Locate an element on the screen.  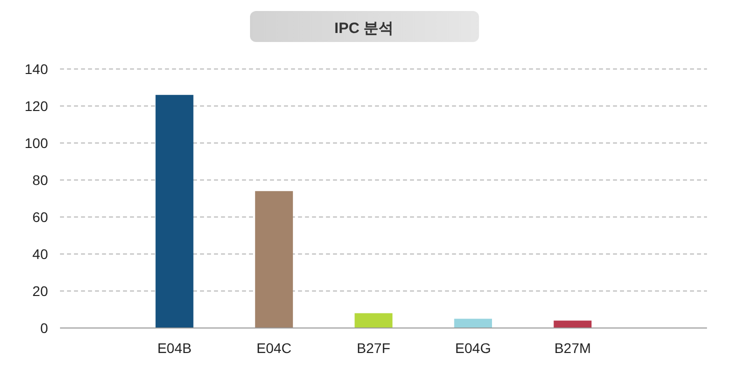
x-tick-label: B27M is located at coordinates (572, 348).